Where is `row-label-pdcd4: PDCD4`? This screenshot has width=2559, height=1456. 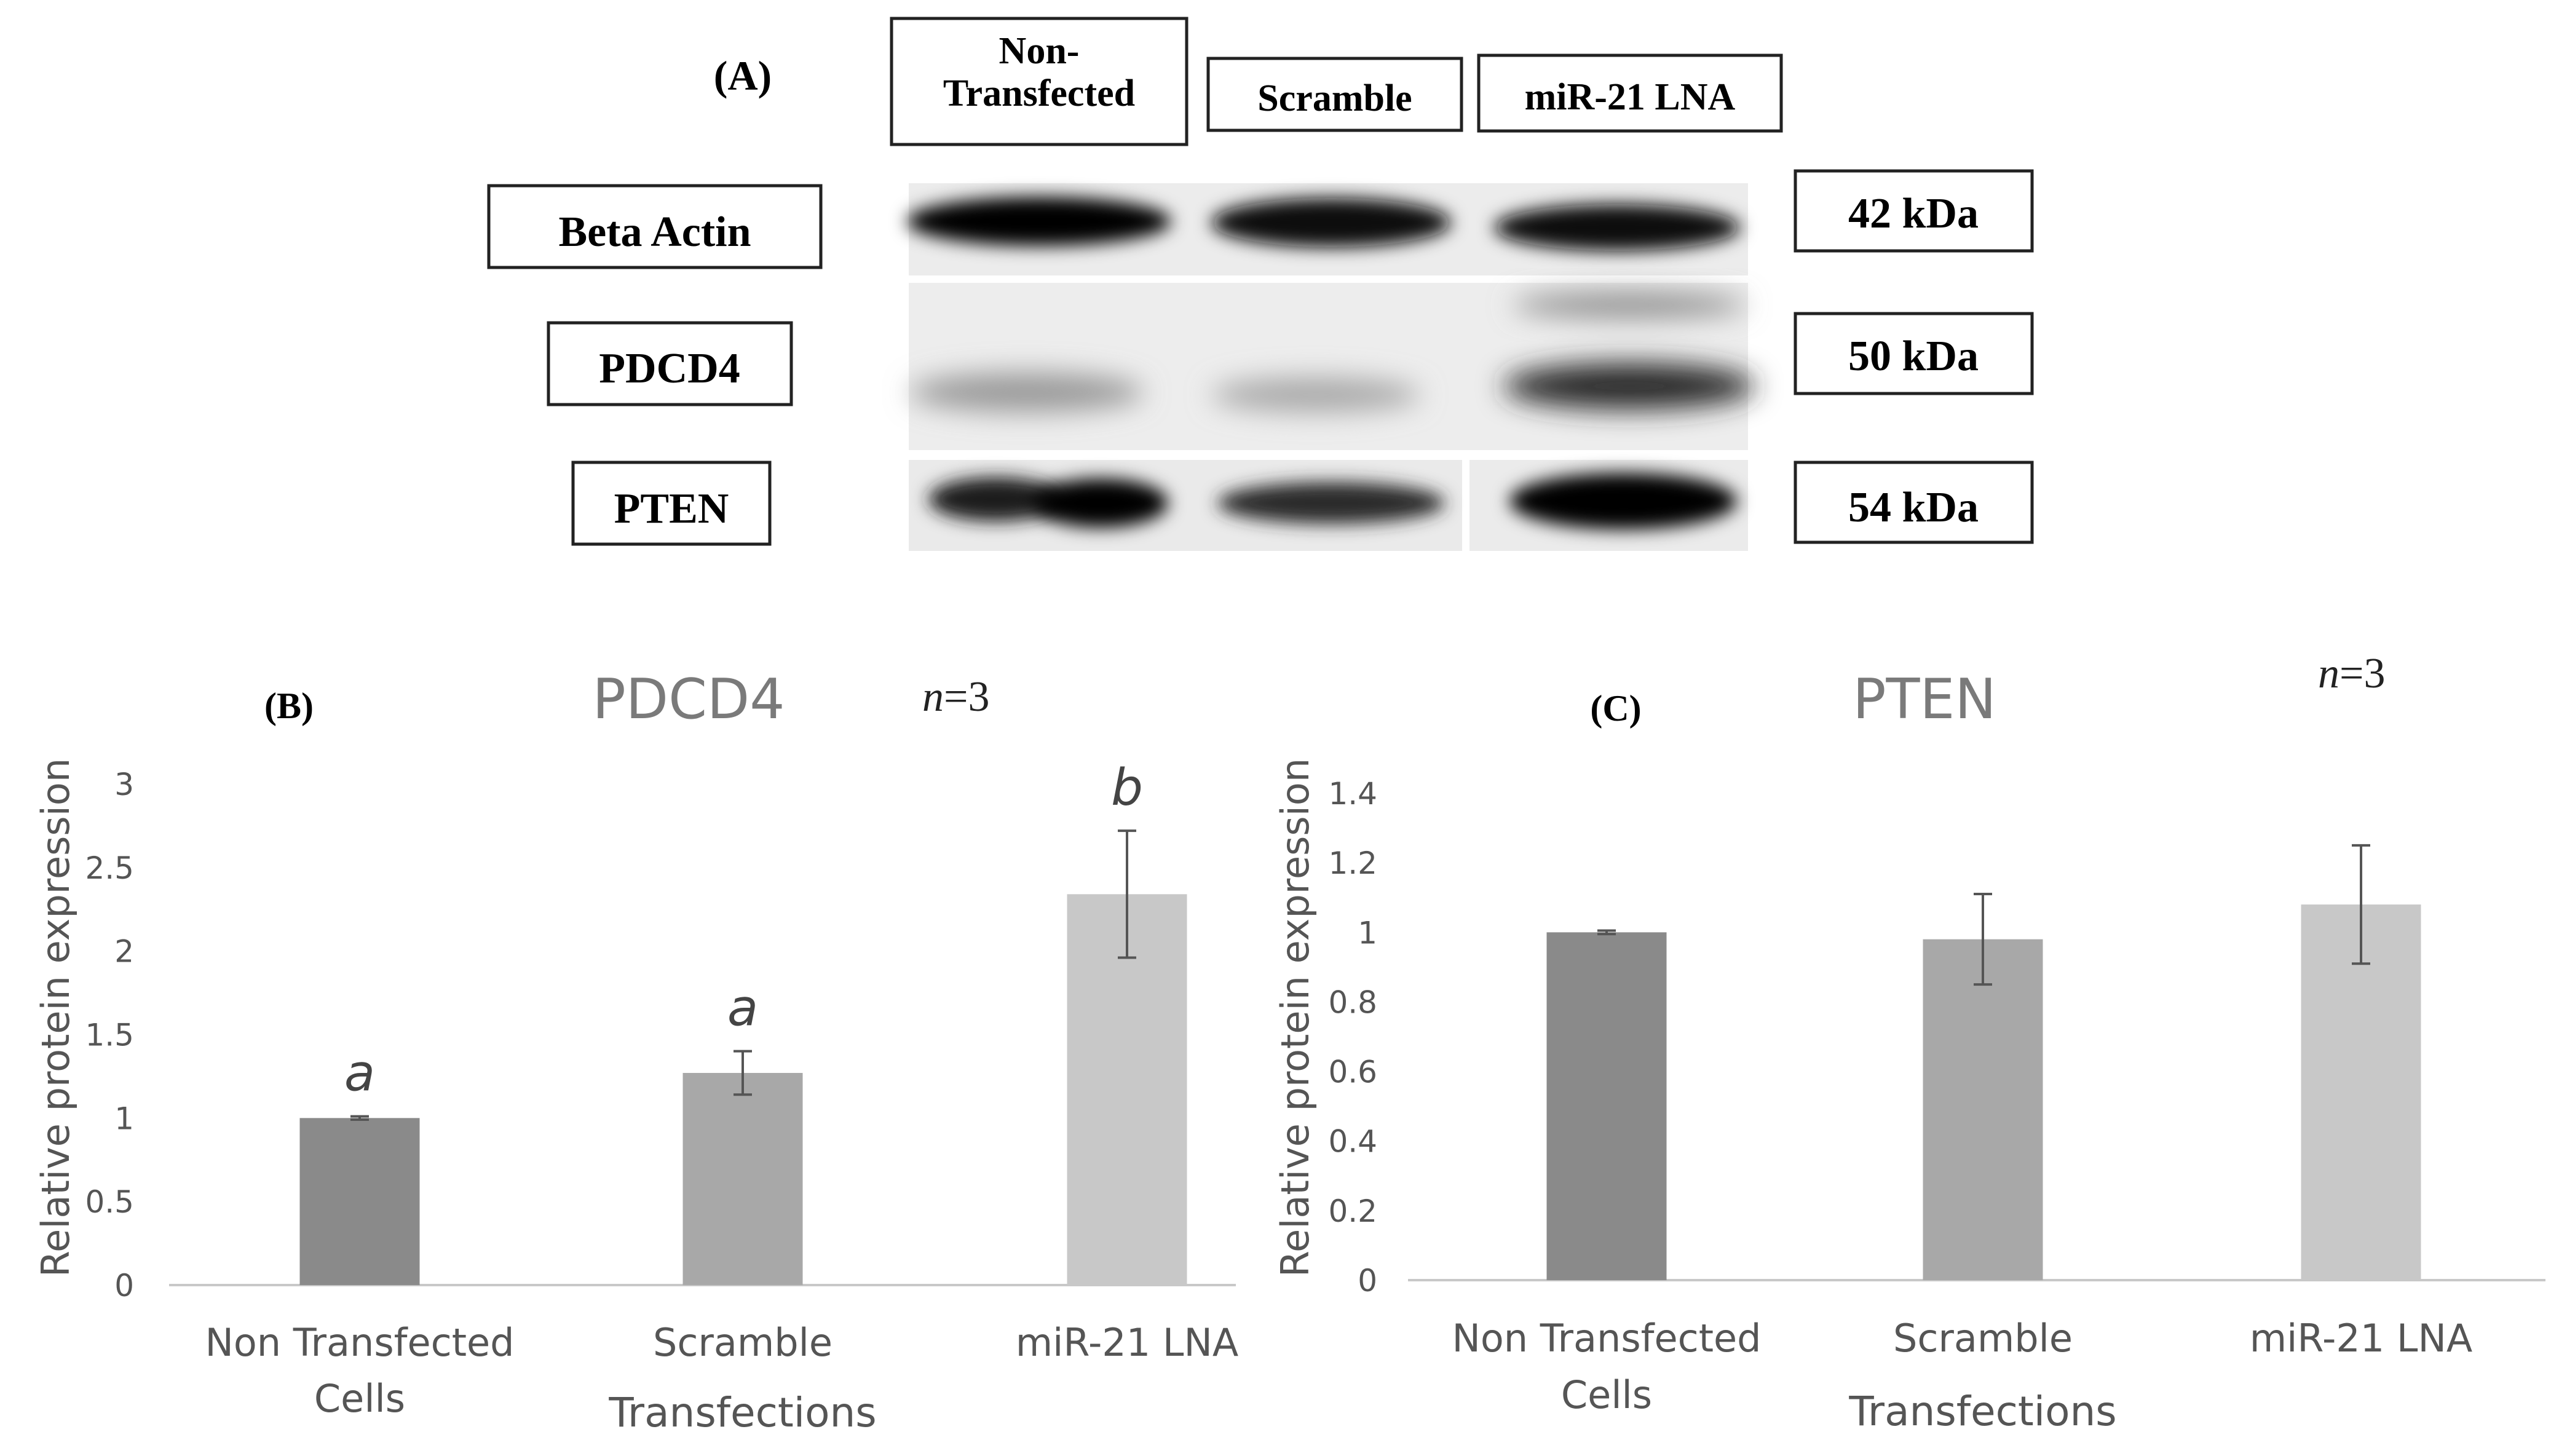 row-label-pdcd4: PDCD4 is located at coordinates (670, 364).